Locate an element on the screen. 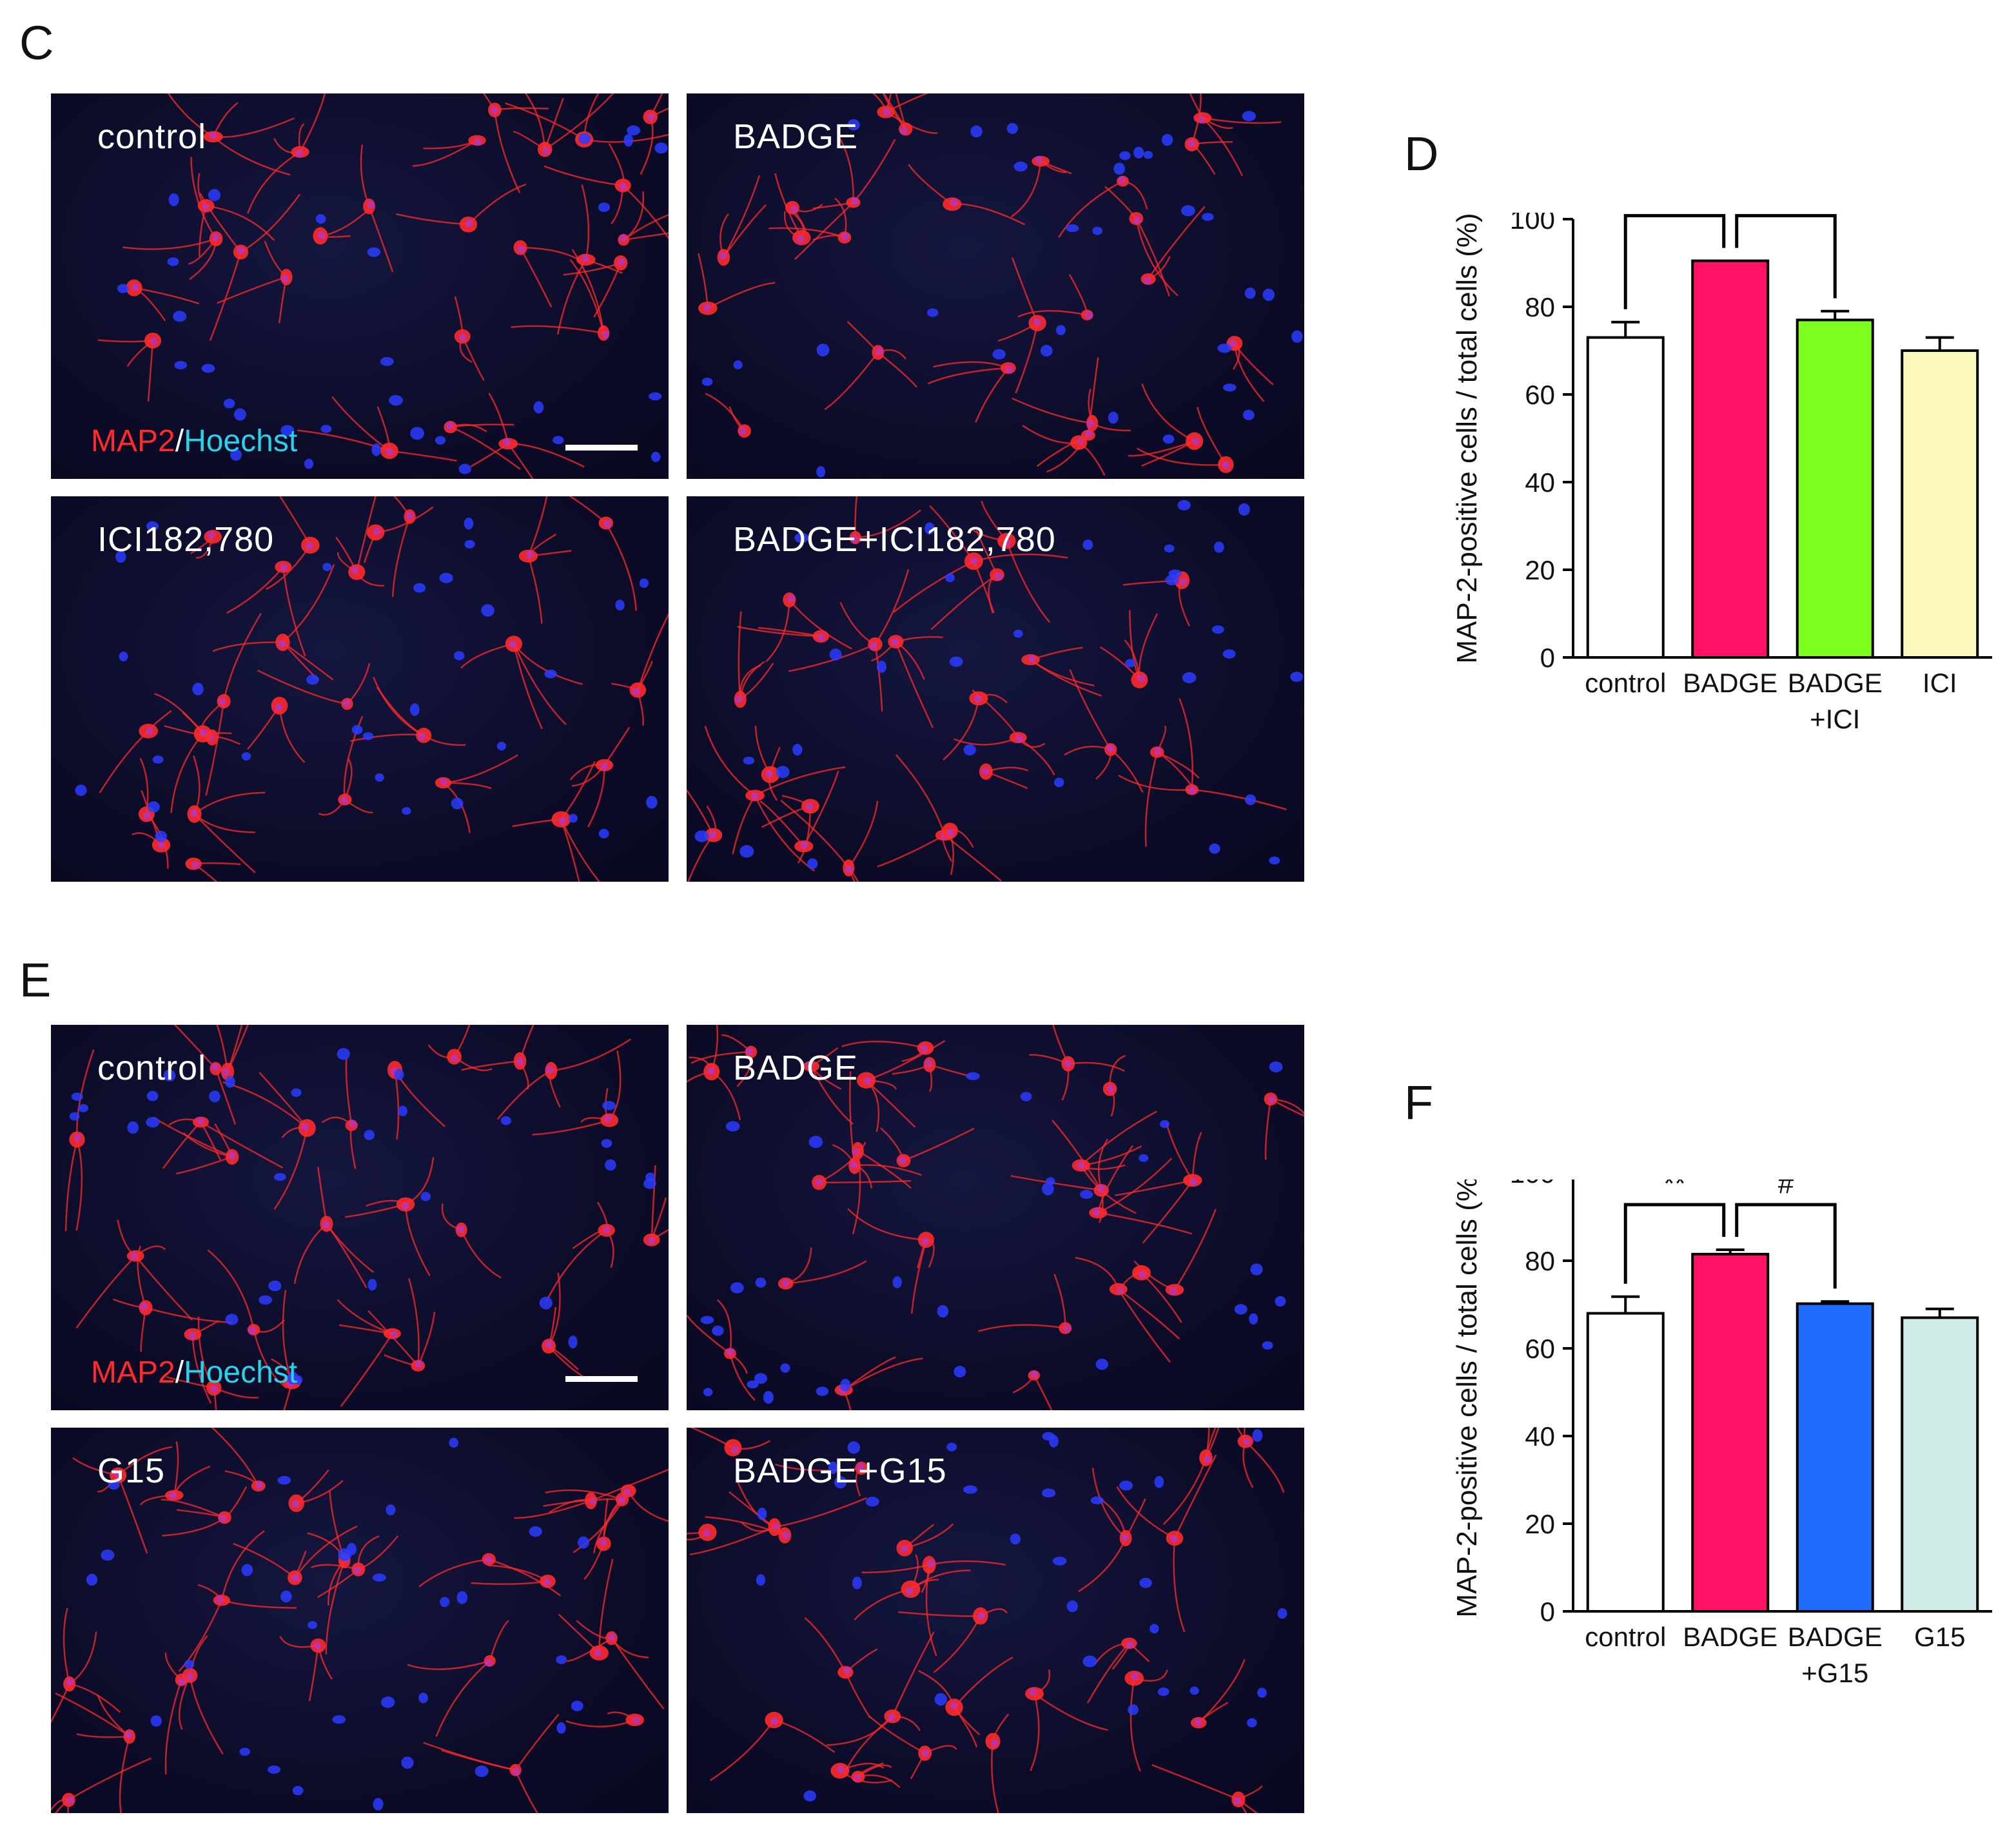 This screenshot has height=1835, width=2016. cell-layer is located at coordinates (995, 1217).